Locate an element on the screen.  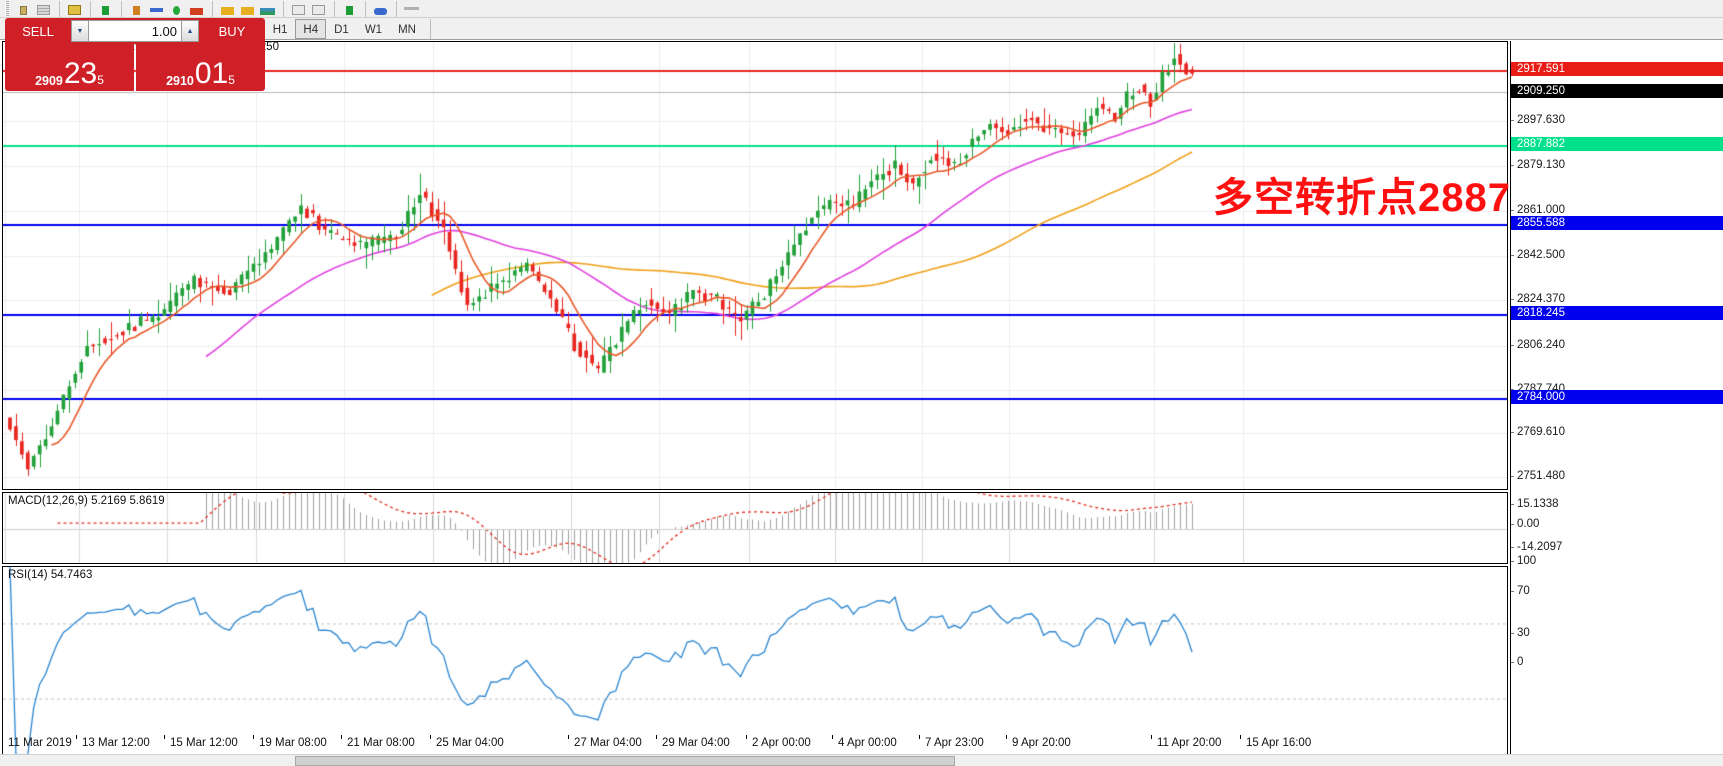
price-axis-level-tag: 2784.000 is located at coordinates (1617, 397).